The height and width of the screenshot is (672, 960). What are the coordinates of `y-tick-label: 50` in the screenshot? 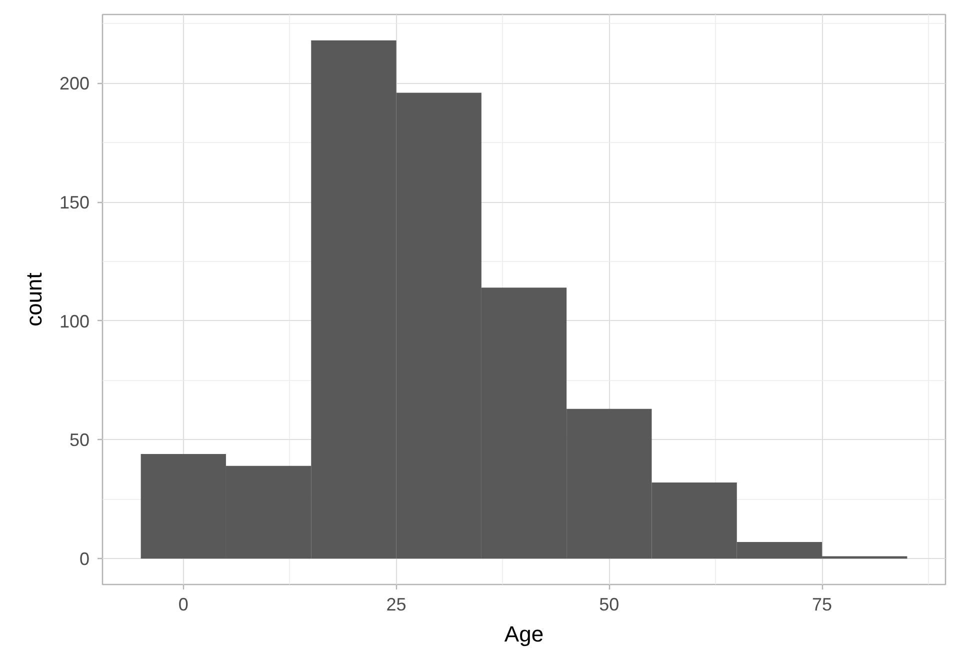 It's located at (79, 440).